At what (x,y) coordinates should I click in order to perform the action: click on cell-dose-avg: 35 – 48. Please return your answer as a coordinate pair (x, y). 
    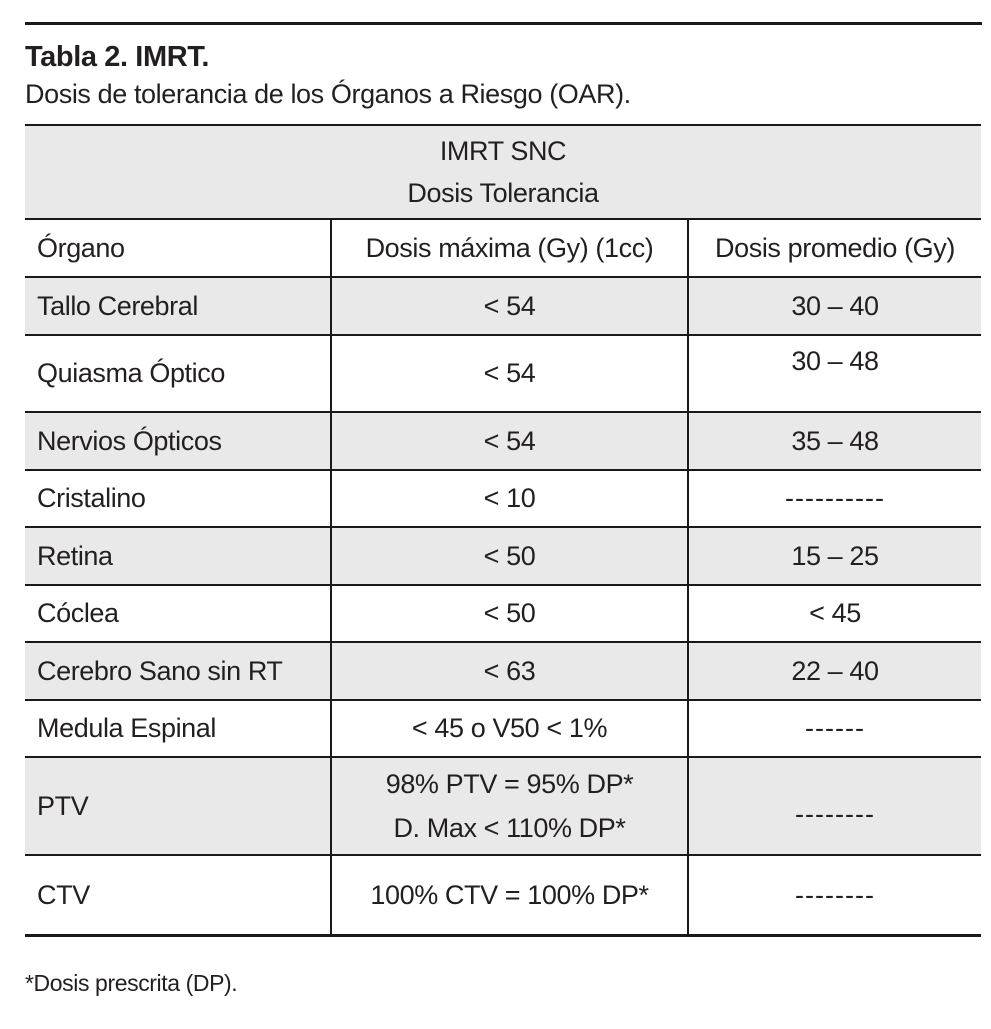
    Looking at the image, I should click on (834, 441).